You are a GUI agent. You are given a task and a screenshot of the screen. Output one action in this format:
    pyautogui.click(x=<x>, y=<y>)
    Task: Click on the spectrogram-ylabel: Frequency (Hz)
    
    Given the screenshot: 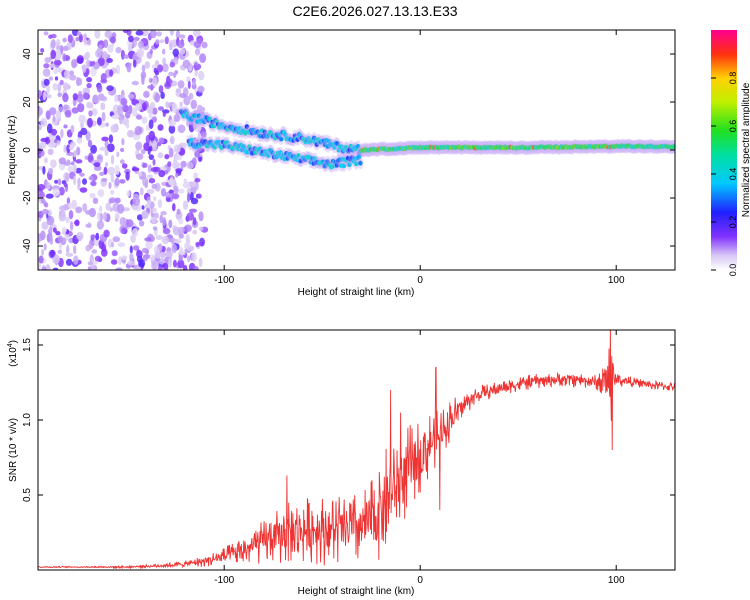 What is the action you would take?
    pyautogui.click(x=12, y=150)
    